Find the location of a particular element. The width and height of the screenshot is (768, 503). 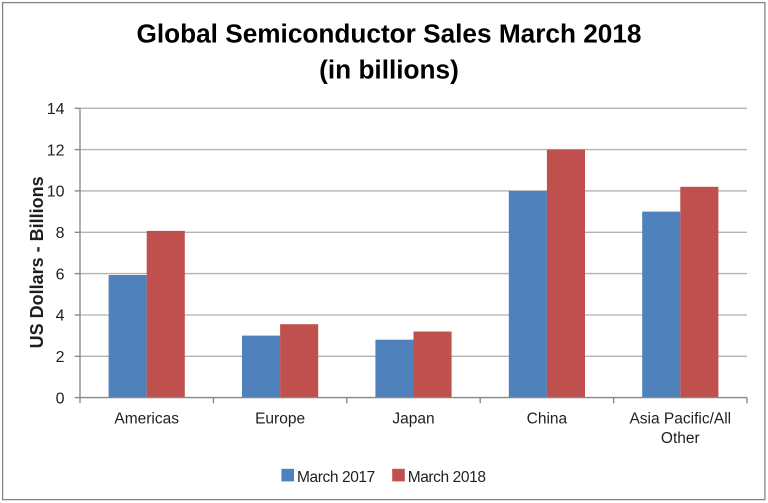

svg-text: 14 is located at coordinates (56, 109).